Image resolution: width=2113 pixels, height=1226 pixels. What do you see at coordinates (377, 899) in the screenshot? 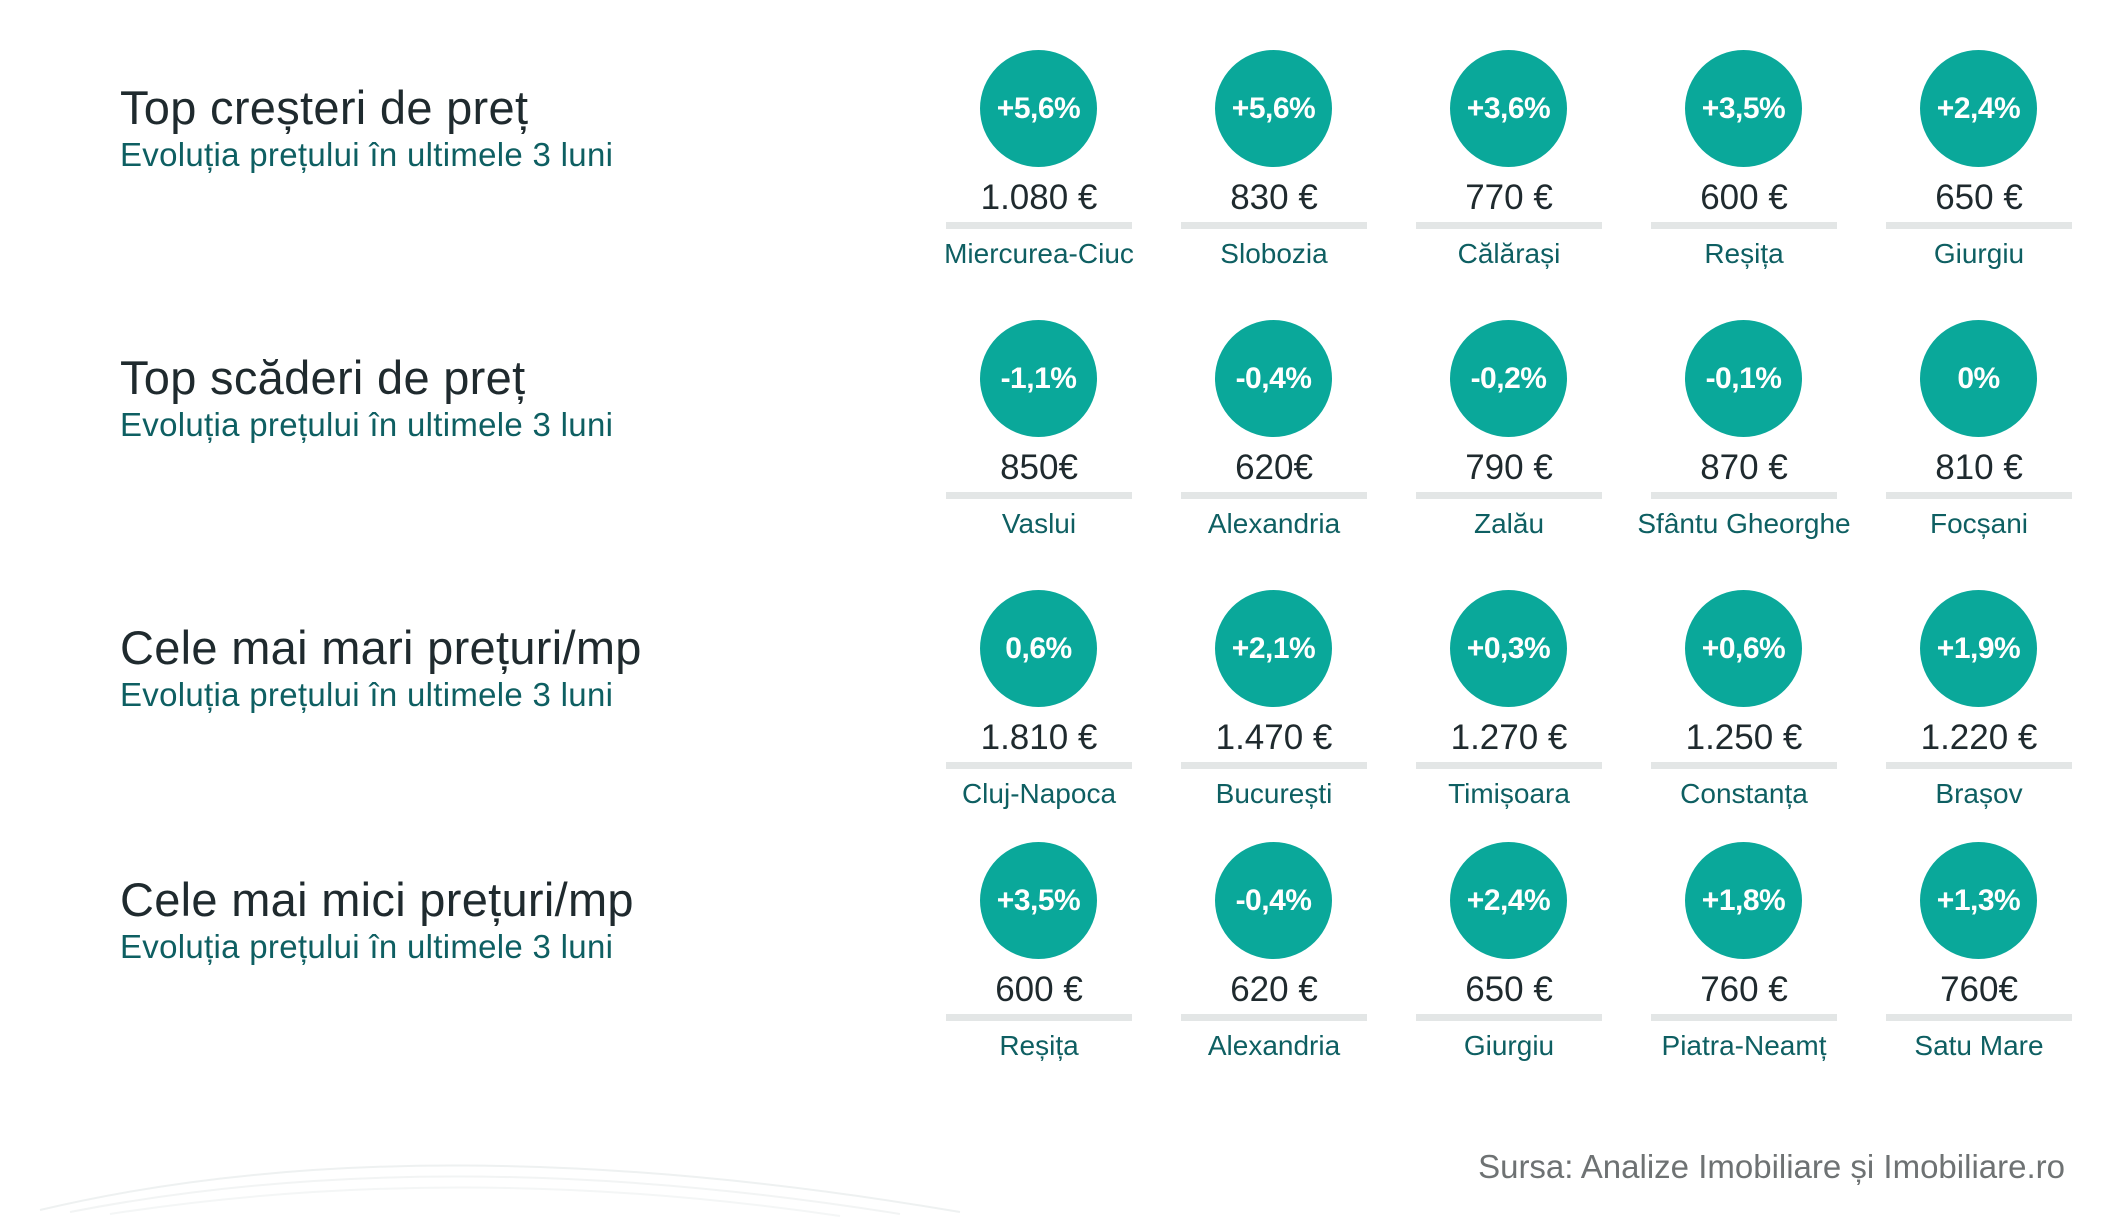
I see `section-title: Cele mai mici prețuri/mp` at bounding box center [377, 899].